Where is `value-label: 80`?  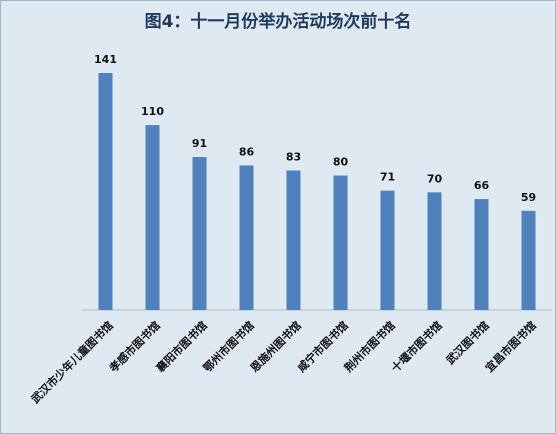 value-label: 80 is located at coordinates (341, 162).